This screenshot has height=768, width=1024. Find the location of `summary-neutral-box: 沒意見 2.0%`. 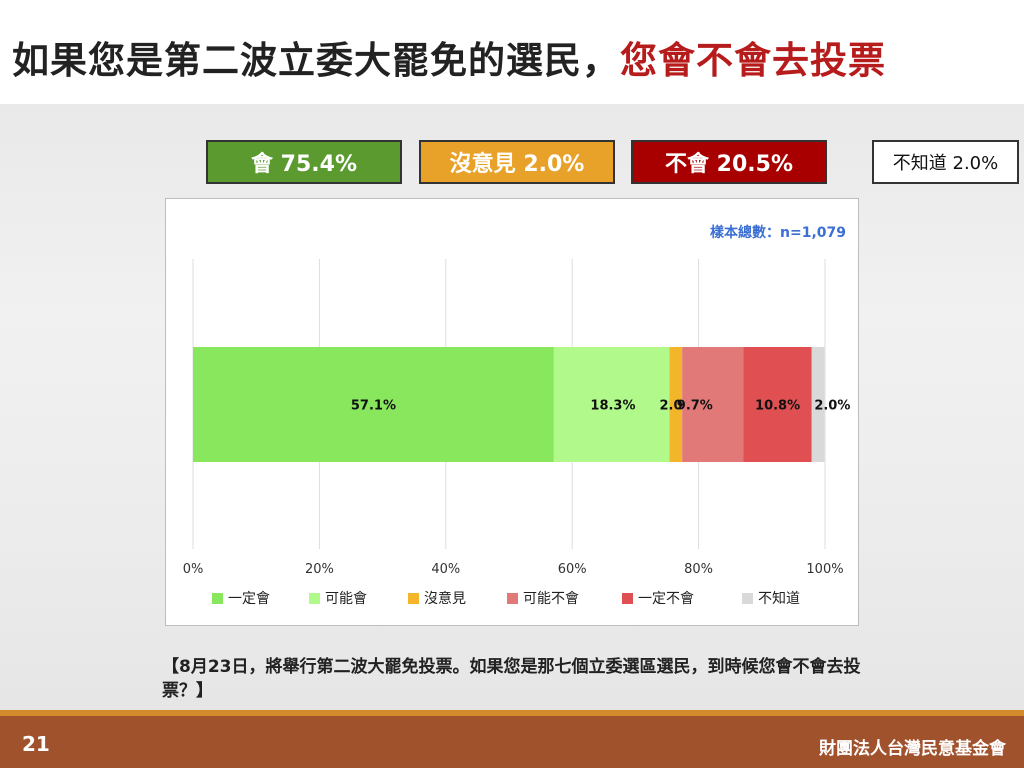

summary-neutral-box: 沒意見 2.0% is located at coordinates (517, 162).